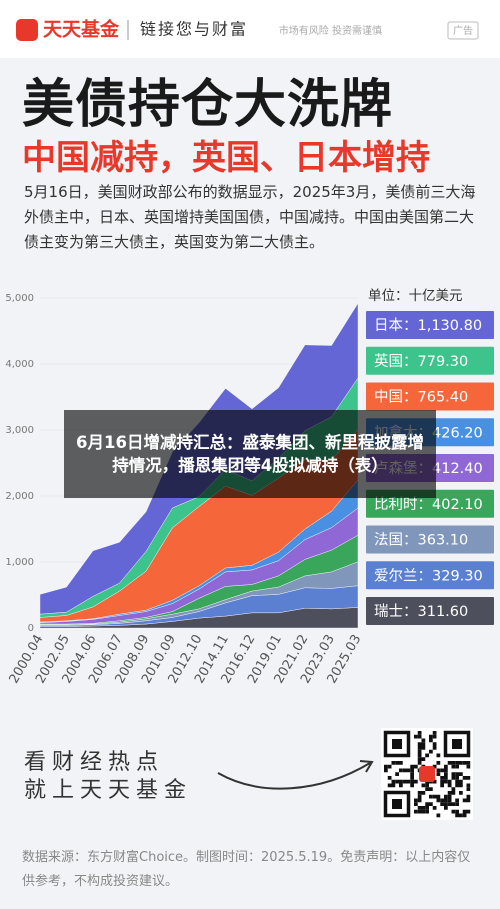  Describe the element at coordinates (415, 296) in the screenshot. I see `unit-label: 单位：十亿美元` at that location.